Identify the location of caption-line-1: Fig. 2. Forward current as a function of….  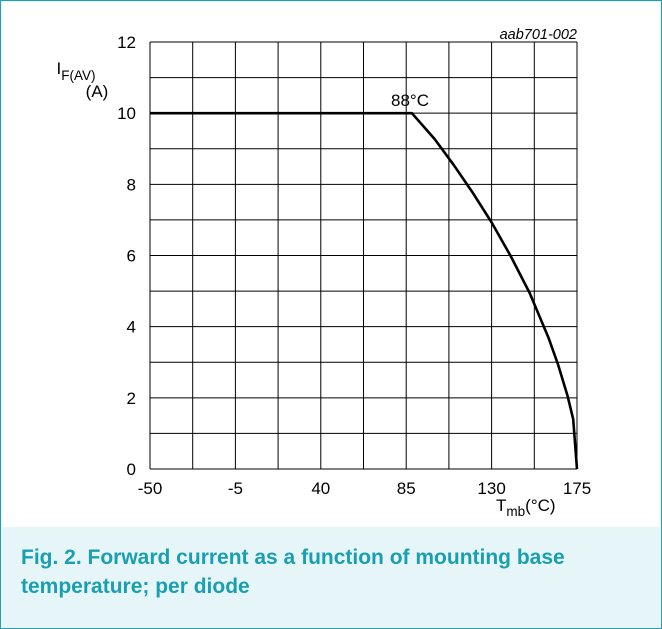
(293, 557).